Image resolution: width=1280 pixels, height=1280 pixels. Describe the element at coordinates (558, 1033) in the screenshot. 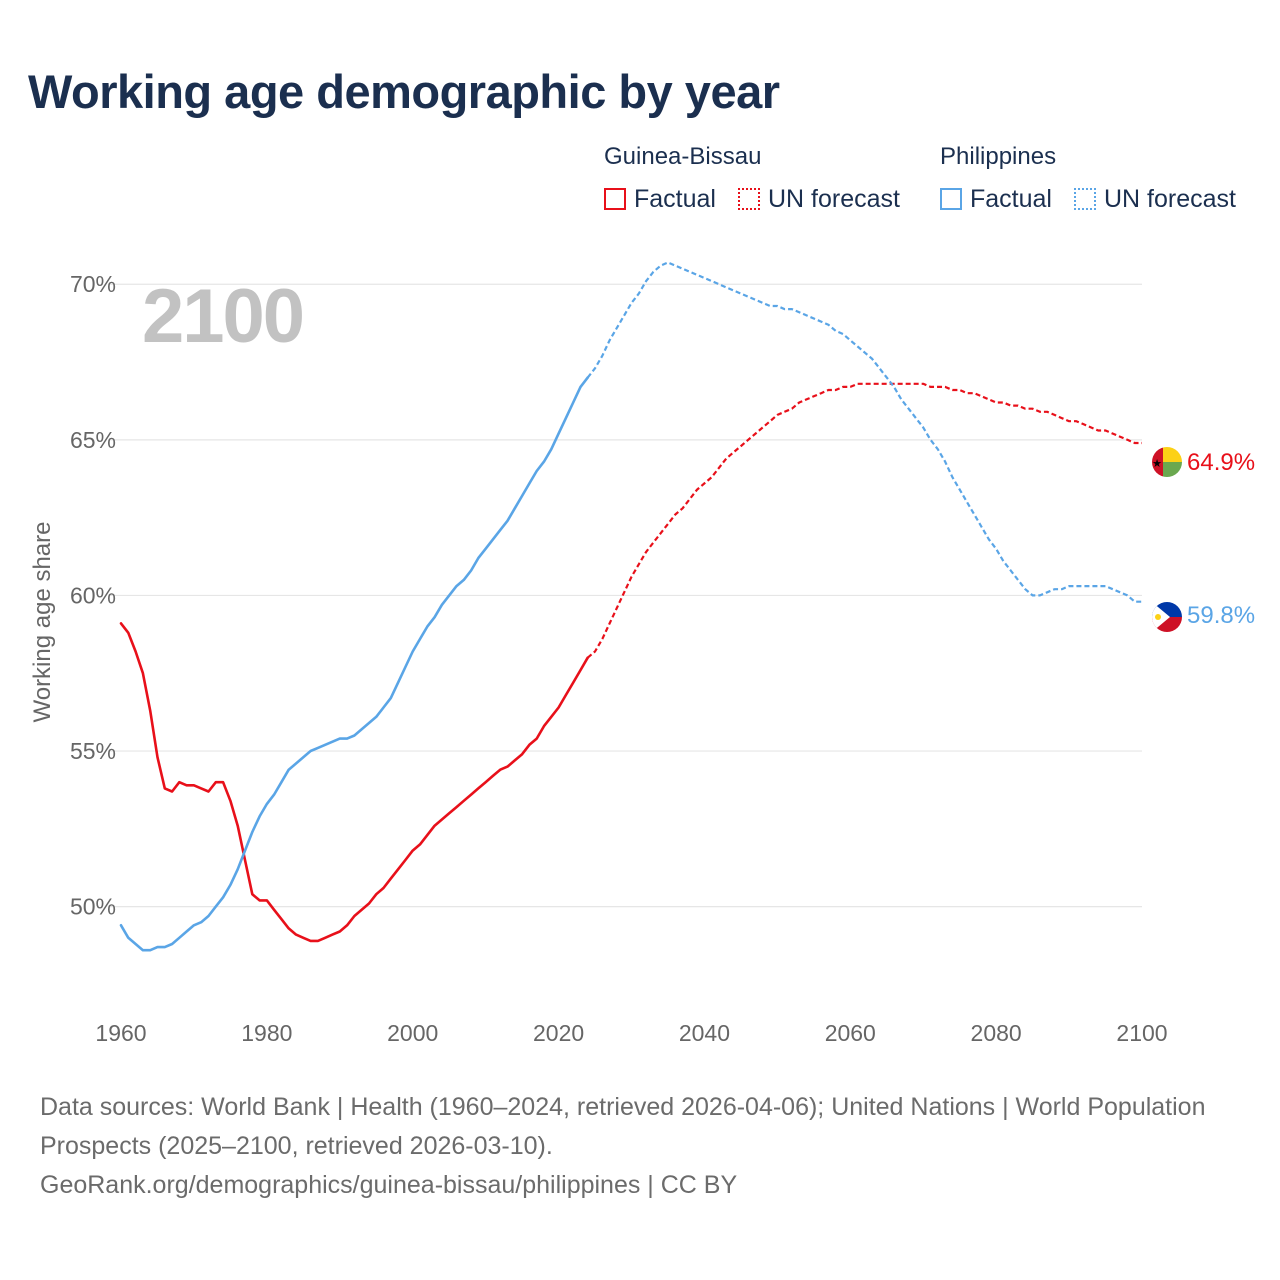

I see `x-tick-label: 2020` at that location.